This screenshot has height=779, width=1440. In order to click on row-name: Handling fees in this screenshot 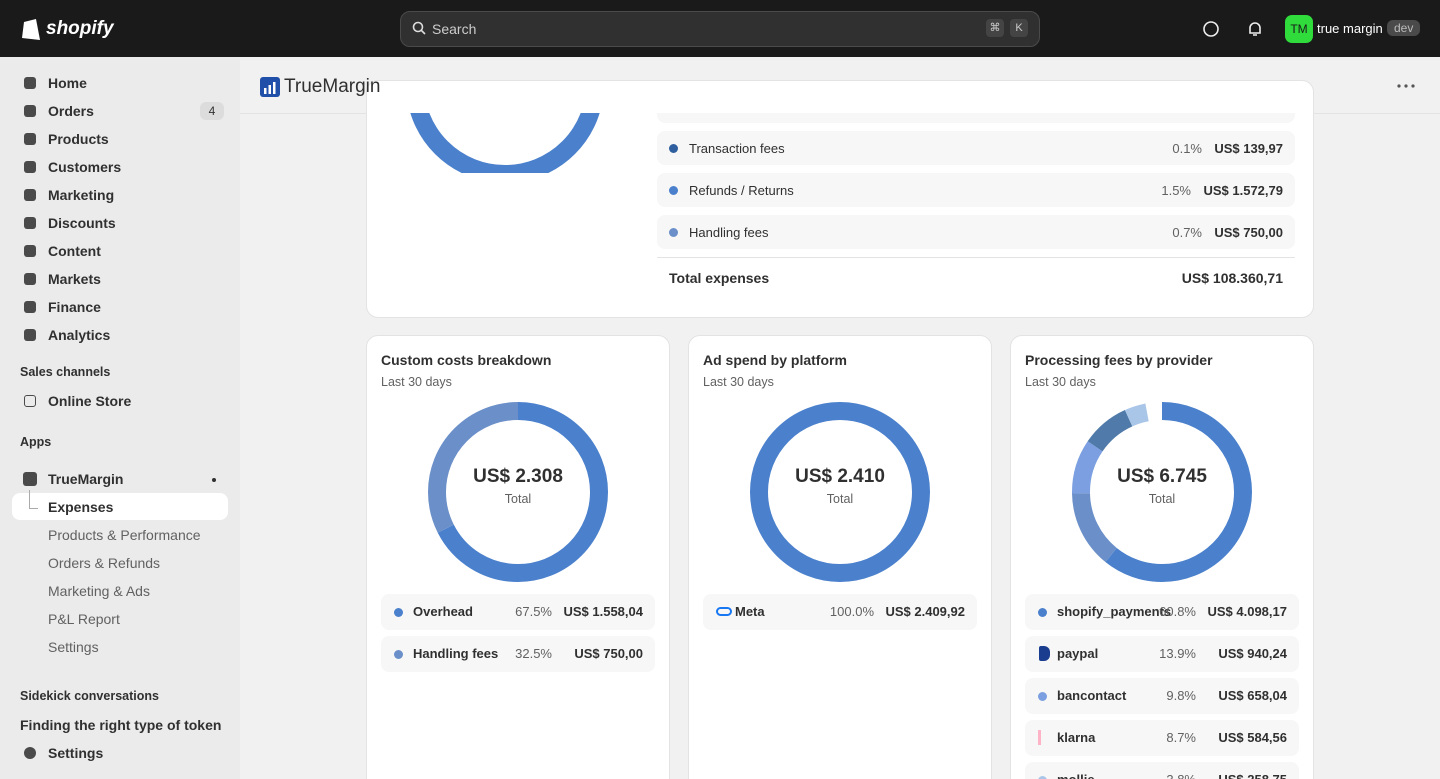, I will do `click(729, 232)`.